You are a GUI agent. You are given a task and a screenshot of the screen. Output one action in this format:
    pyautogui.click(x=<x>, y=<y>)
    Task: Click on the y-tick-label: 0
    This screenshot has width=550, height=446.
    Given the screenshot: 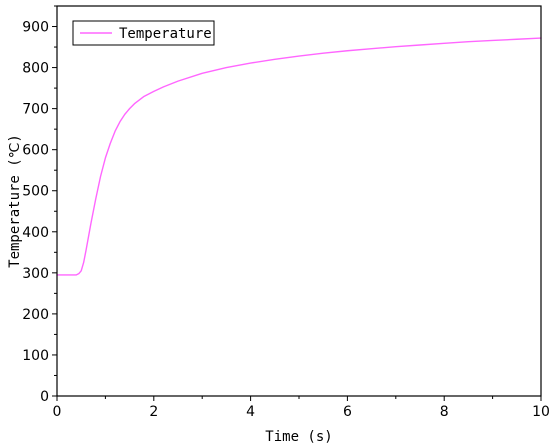 What is the action you would take?
    pyautogui.click(x=44, y=397)
    